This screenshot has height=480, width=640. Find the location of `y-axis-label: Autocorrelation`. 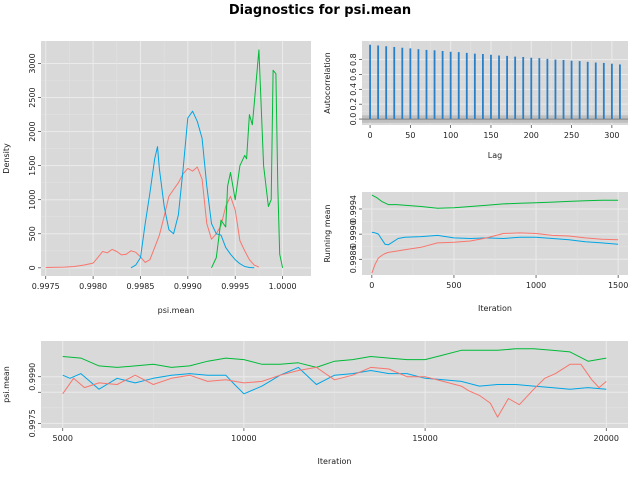

y-axis-label: Autocorrelation is located at coordinates (327, 83).